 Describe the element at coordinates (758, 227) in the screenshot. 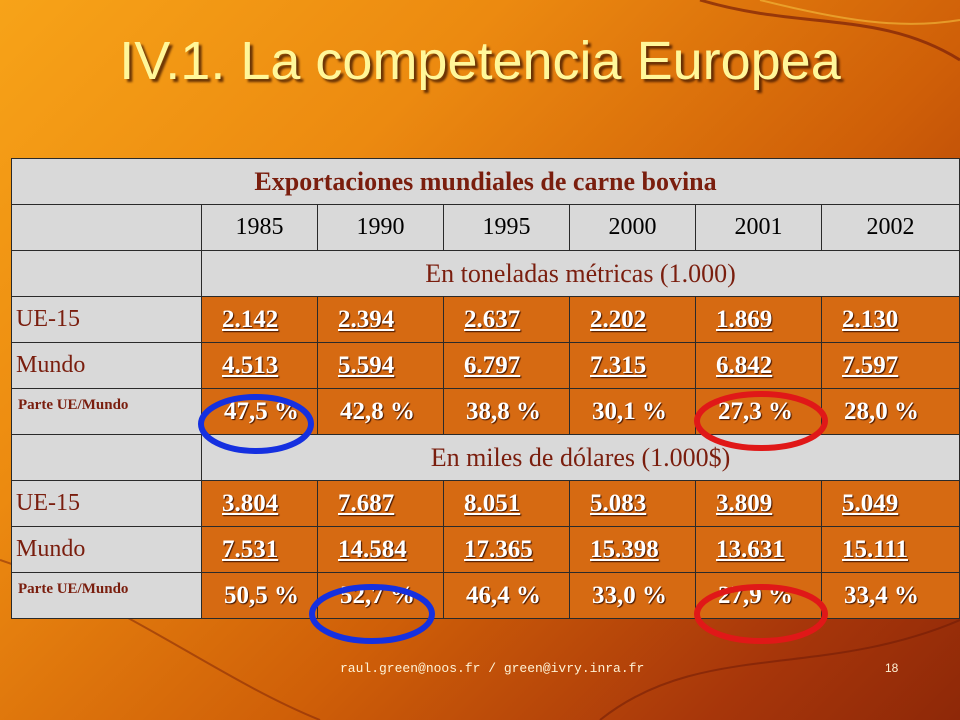

I see `year-header: 2001` at that location.